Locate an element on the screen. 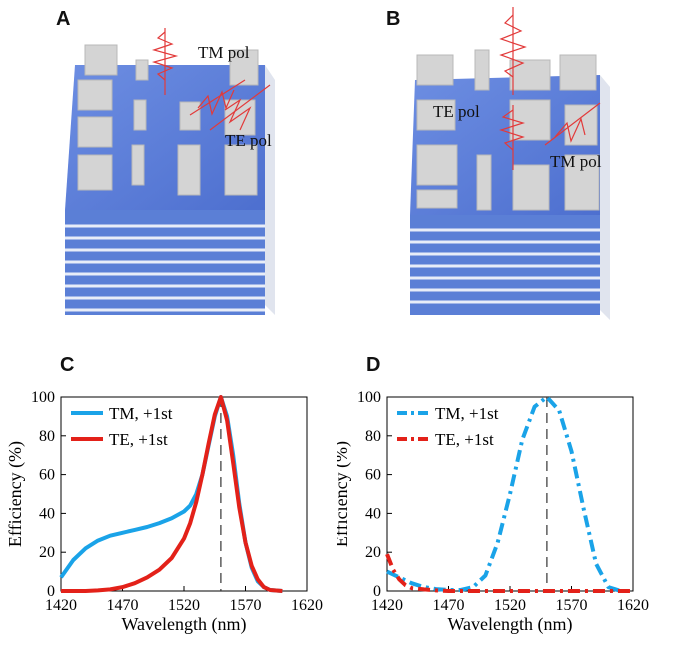  panel-letter-b: B is located at coordinates (393, 19).